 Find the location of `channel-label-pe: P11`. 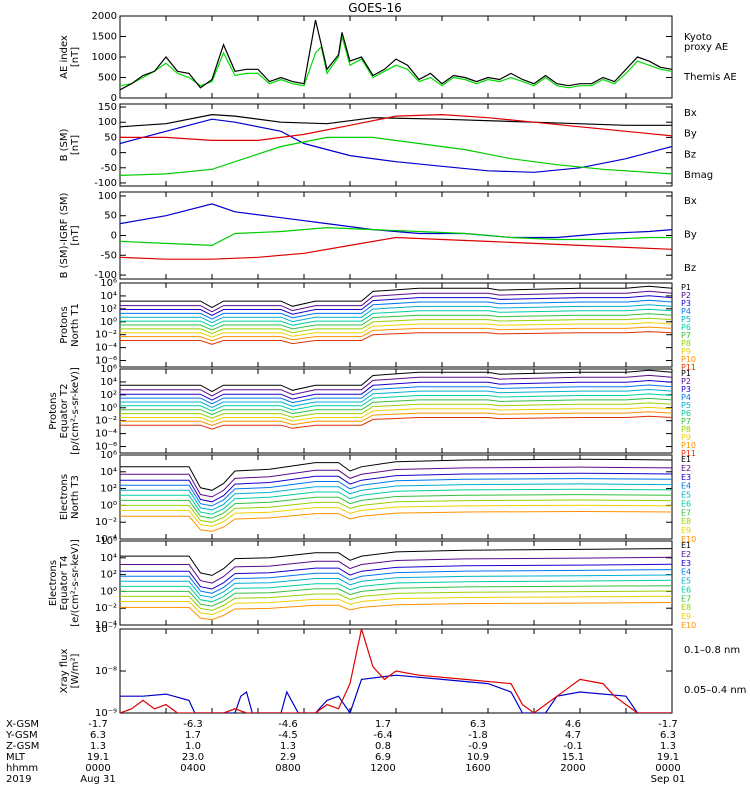

channel-label-pe: P11 is located at coordinates (688, 453).